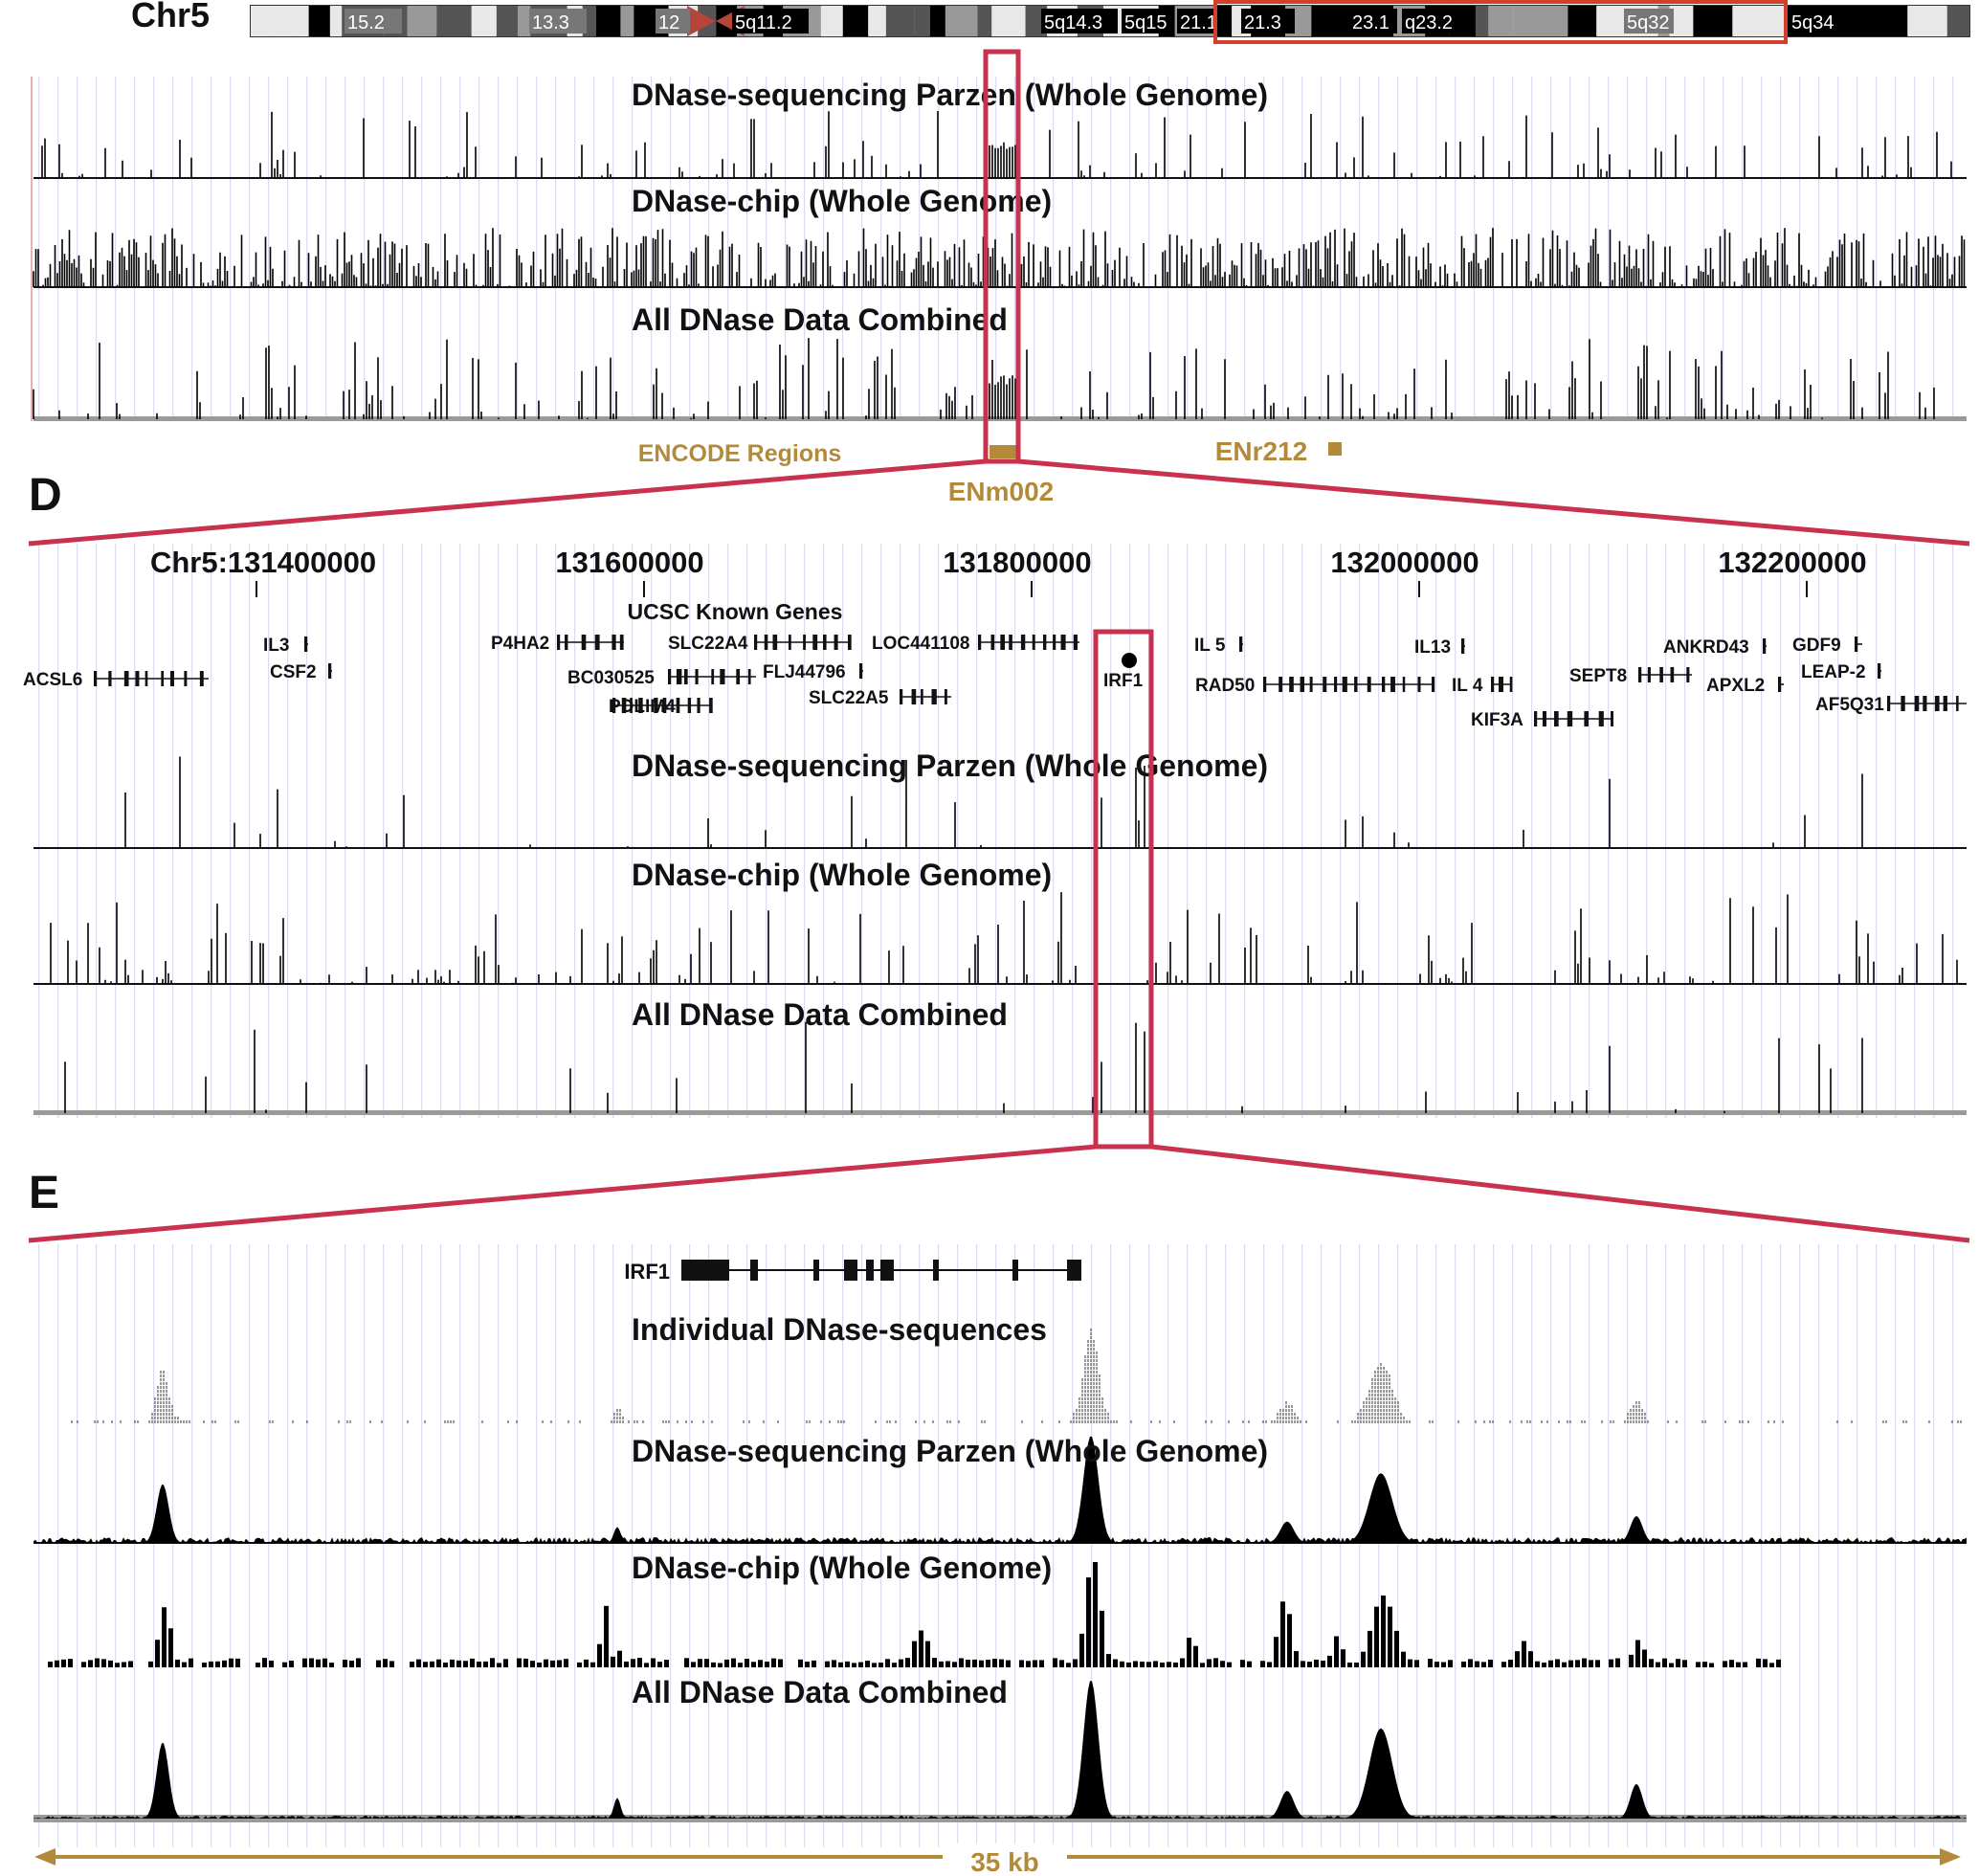 This screenshot has width=1979, height=1876. What do you see at coordinates (1000, 1490) in the screenshot?
I see `panel-e-parzen-track` at bounding box center [1000, 1490].